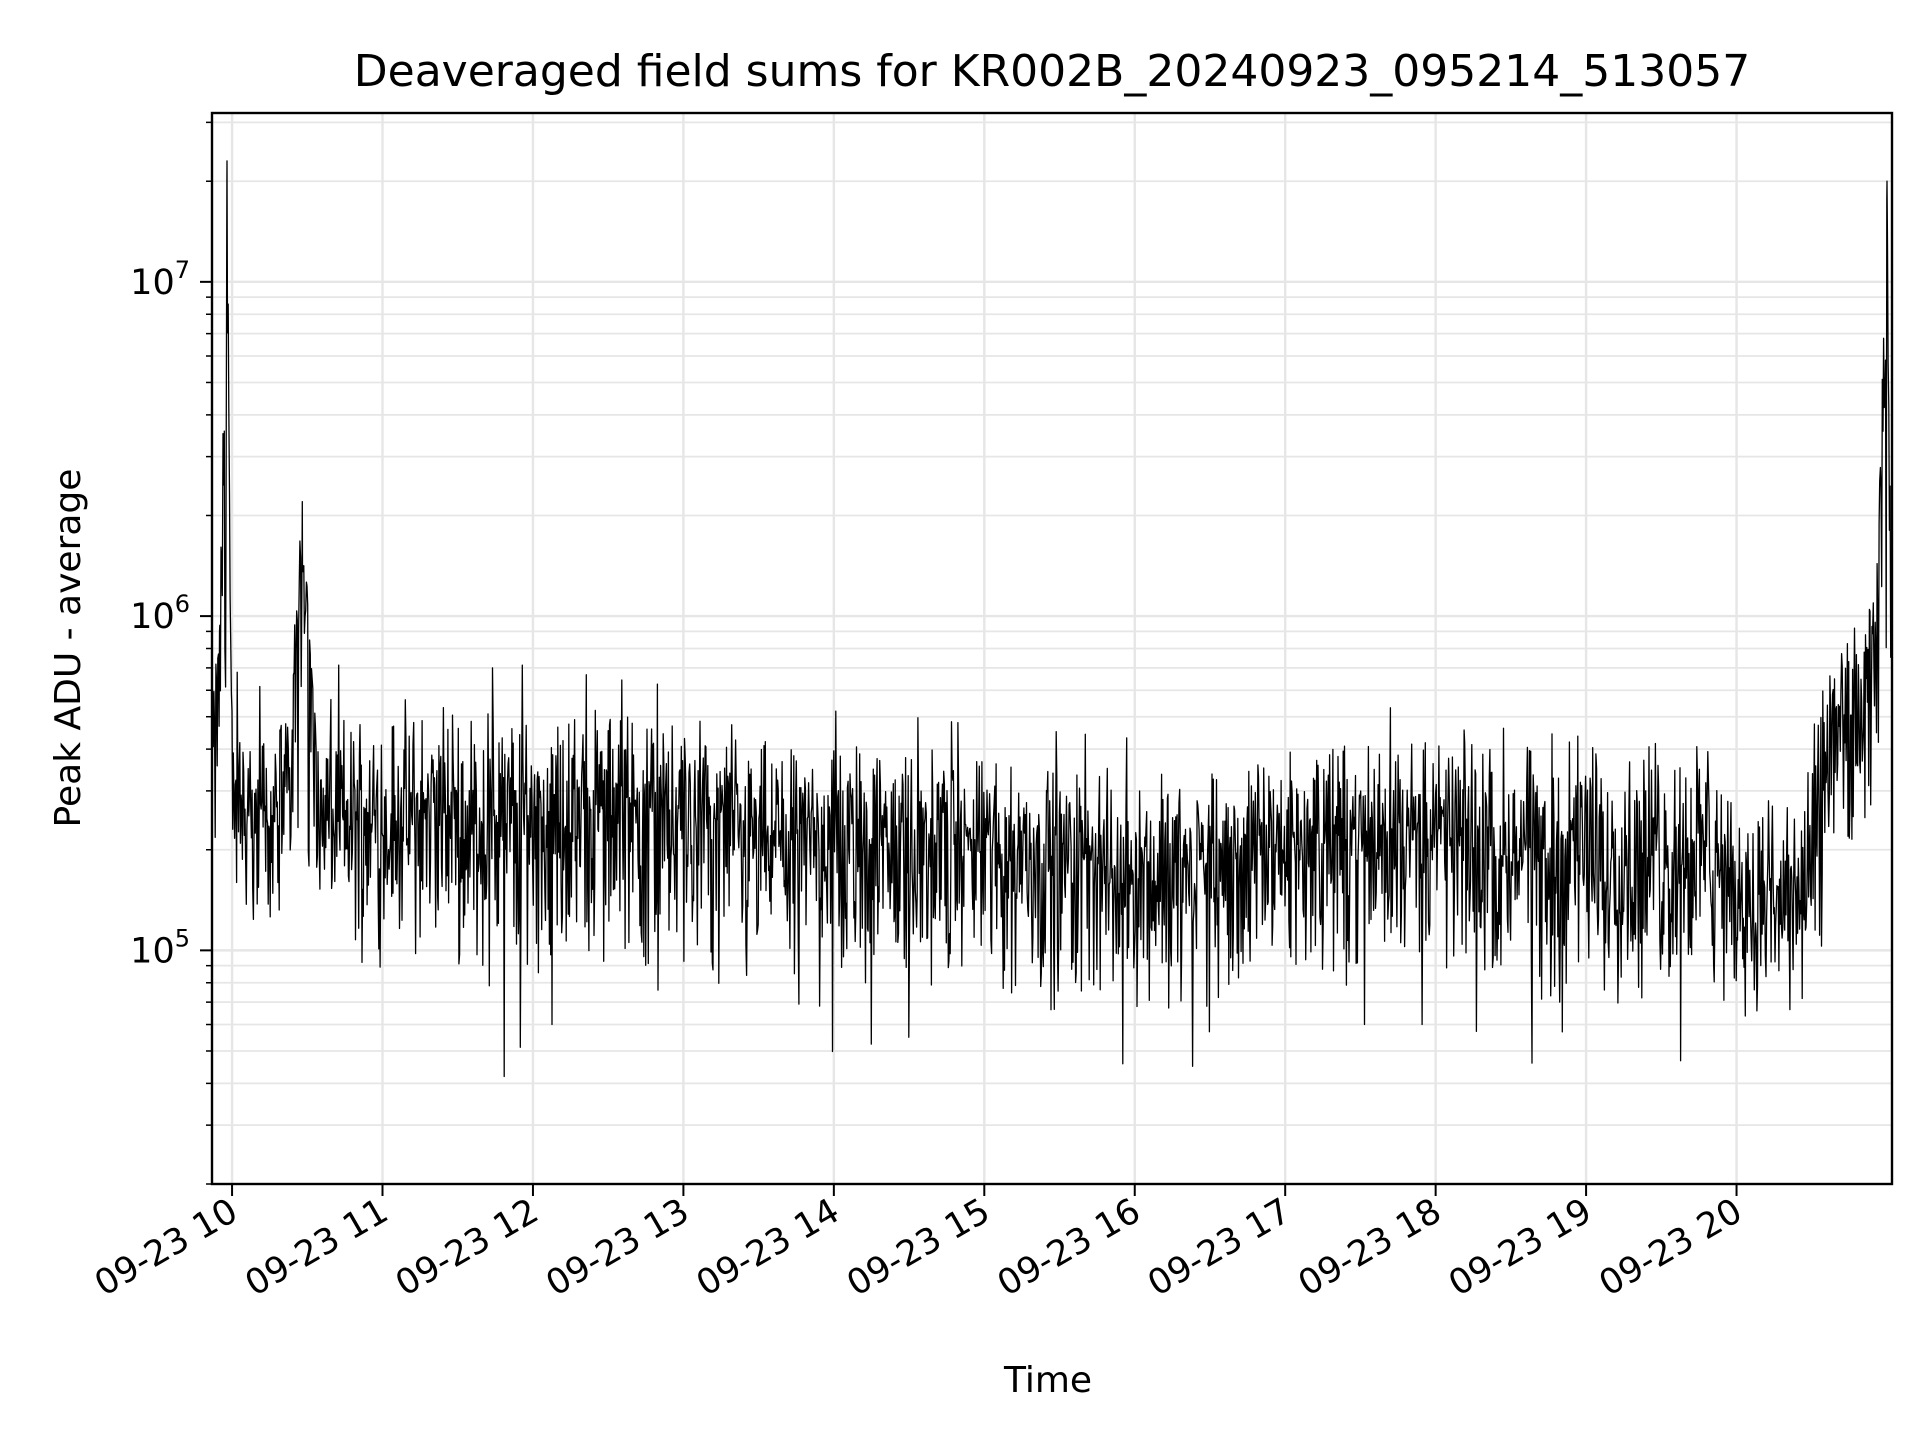 This screenshot has height=1440, width=1920. I want to click on y-tick-label: 10⁷, so click(160, 279).